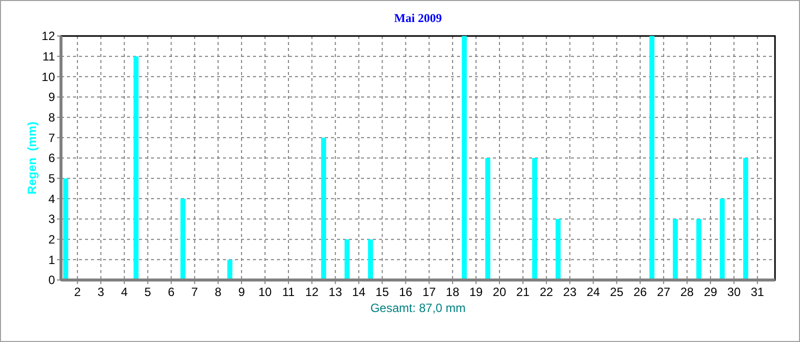  Describe the element at coordinates (593, 292) in the screenshot. I see `x-tick-label: 24` at that location.